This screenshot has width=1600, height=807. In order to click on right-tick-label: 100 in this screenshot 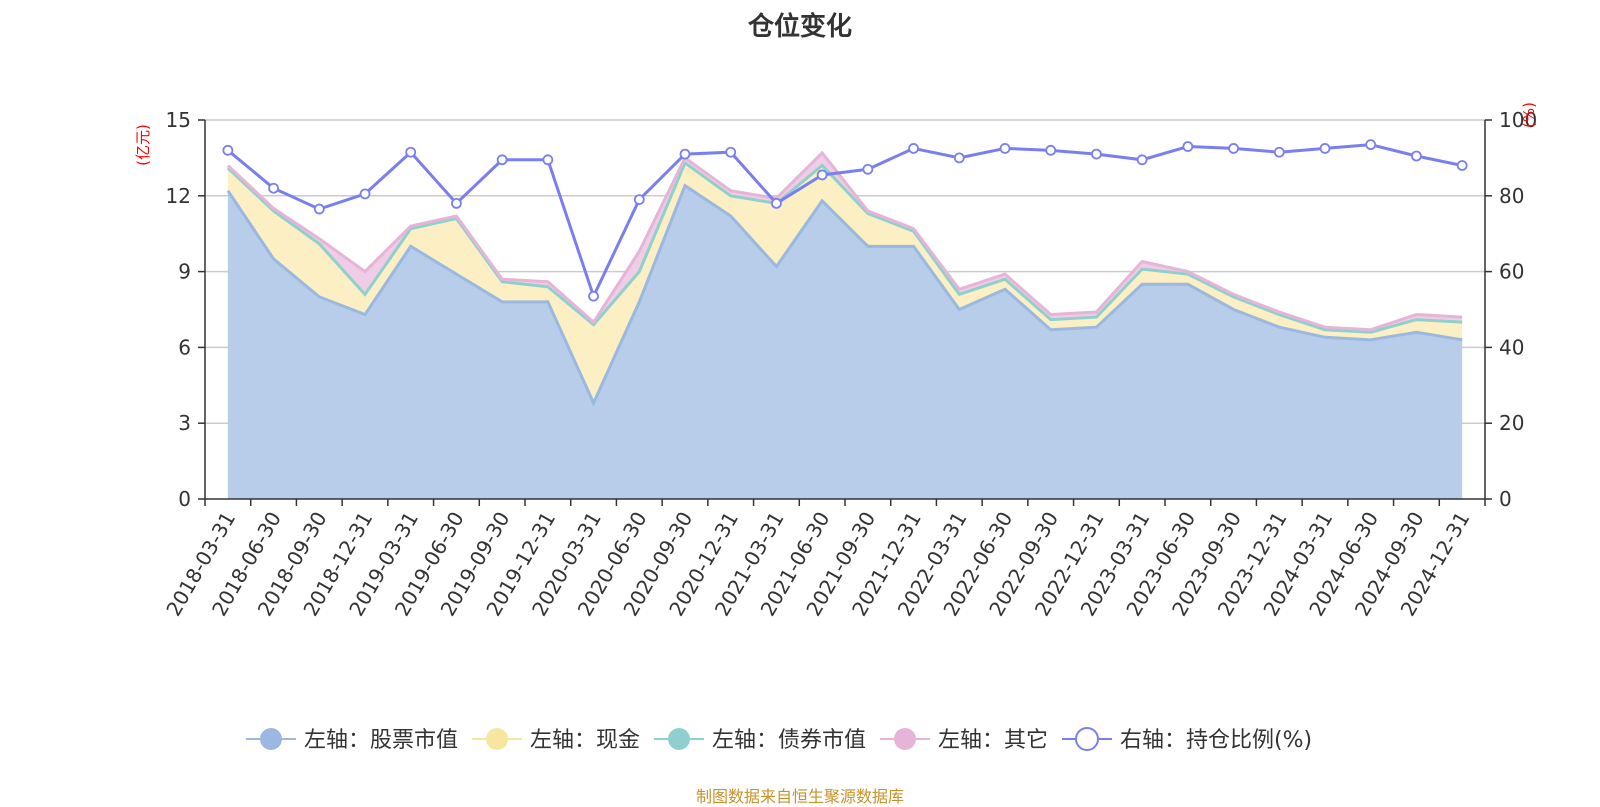, I will do `click(1518, 120)`.